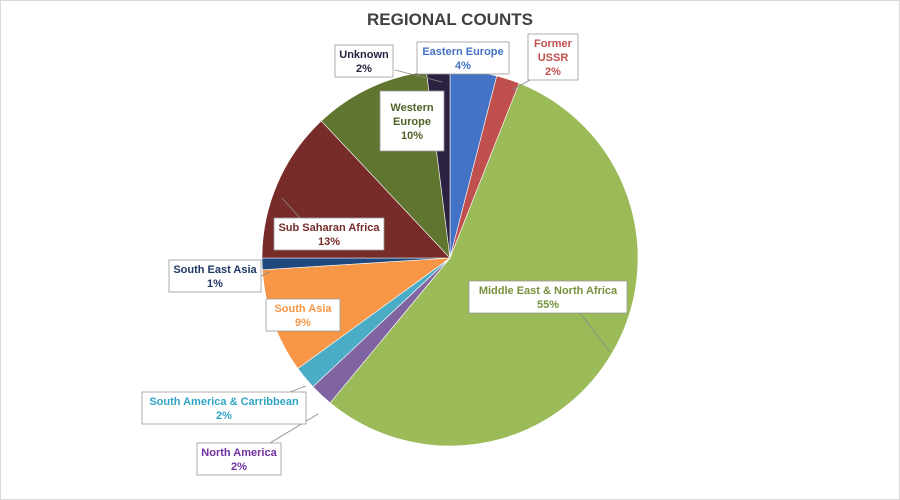  I want to click on slice-percent-label: 4%, so click(463, 66).